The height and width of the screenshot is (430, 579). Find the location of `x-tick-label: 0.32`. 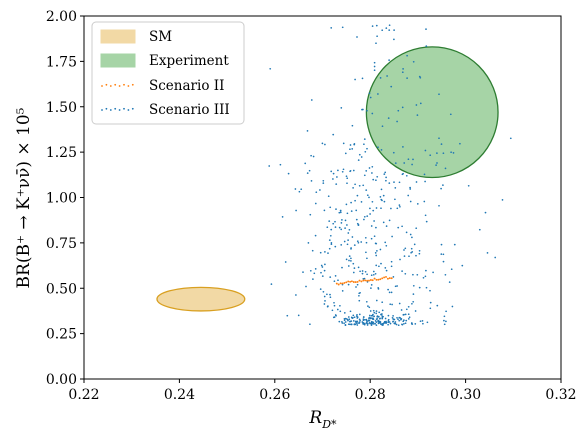

x-tick-label: 0.32 is located at coordinates (560, 395).